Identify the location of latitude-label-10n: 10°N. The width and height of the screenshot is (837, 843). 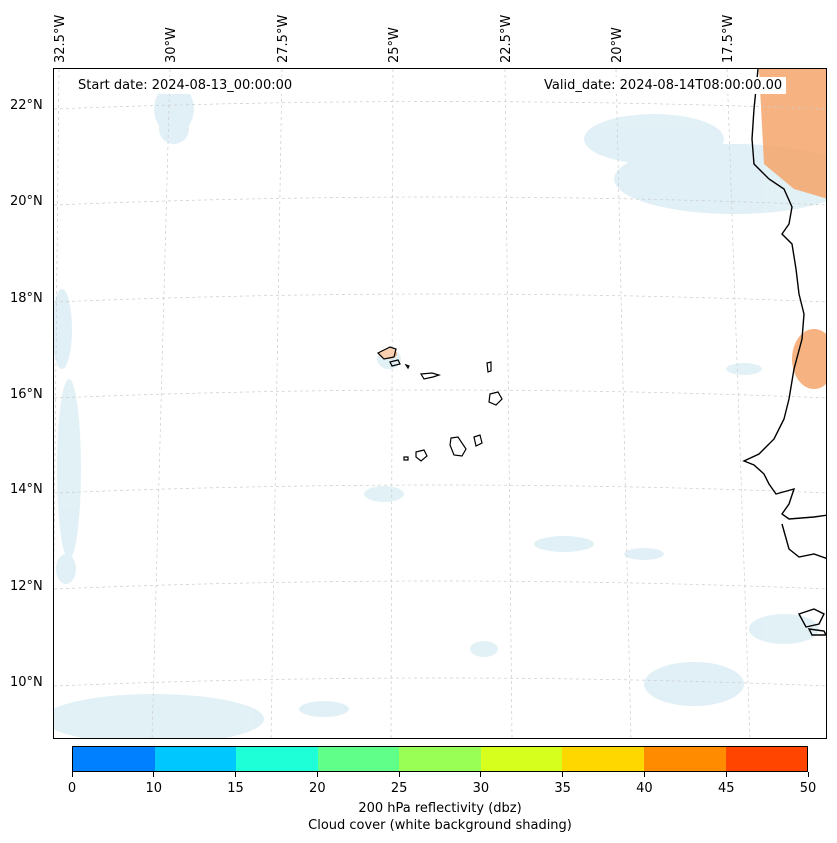
(26, 682).